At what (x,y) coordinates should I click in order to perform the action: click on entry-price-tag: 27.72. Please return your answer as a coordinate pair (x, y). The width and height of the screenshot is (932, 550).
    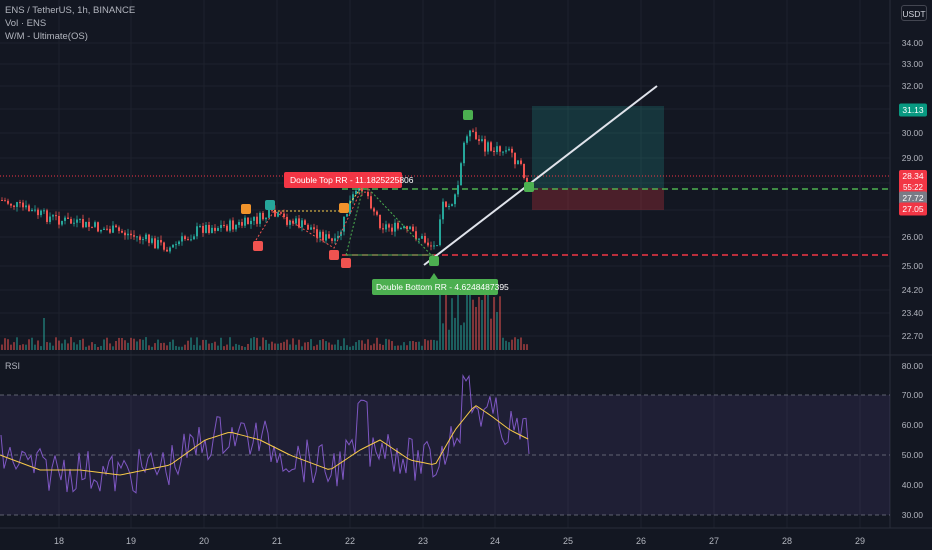
    Looking at the image, I should click on (913, 198).